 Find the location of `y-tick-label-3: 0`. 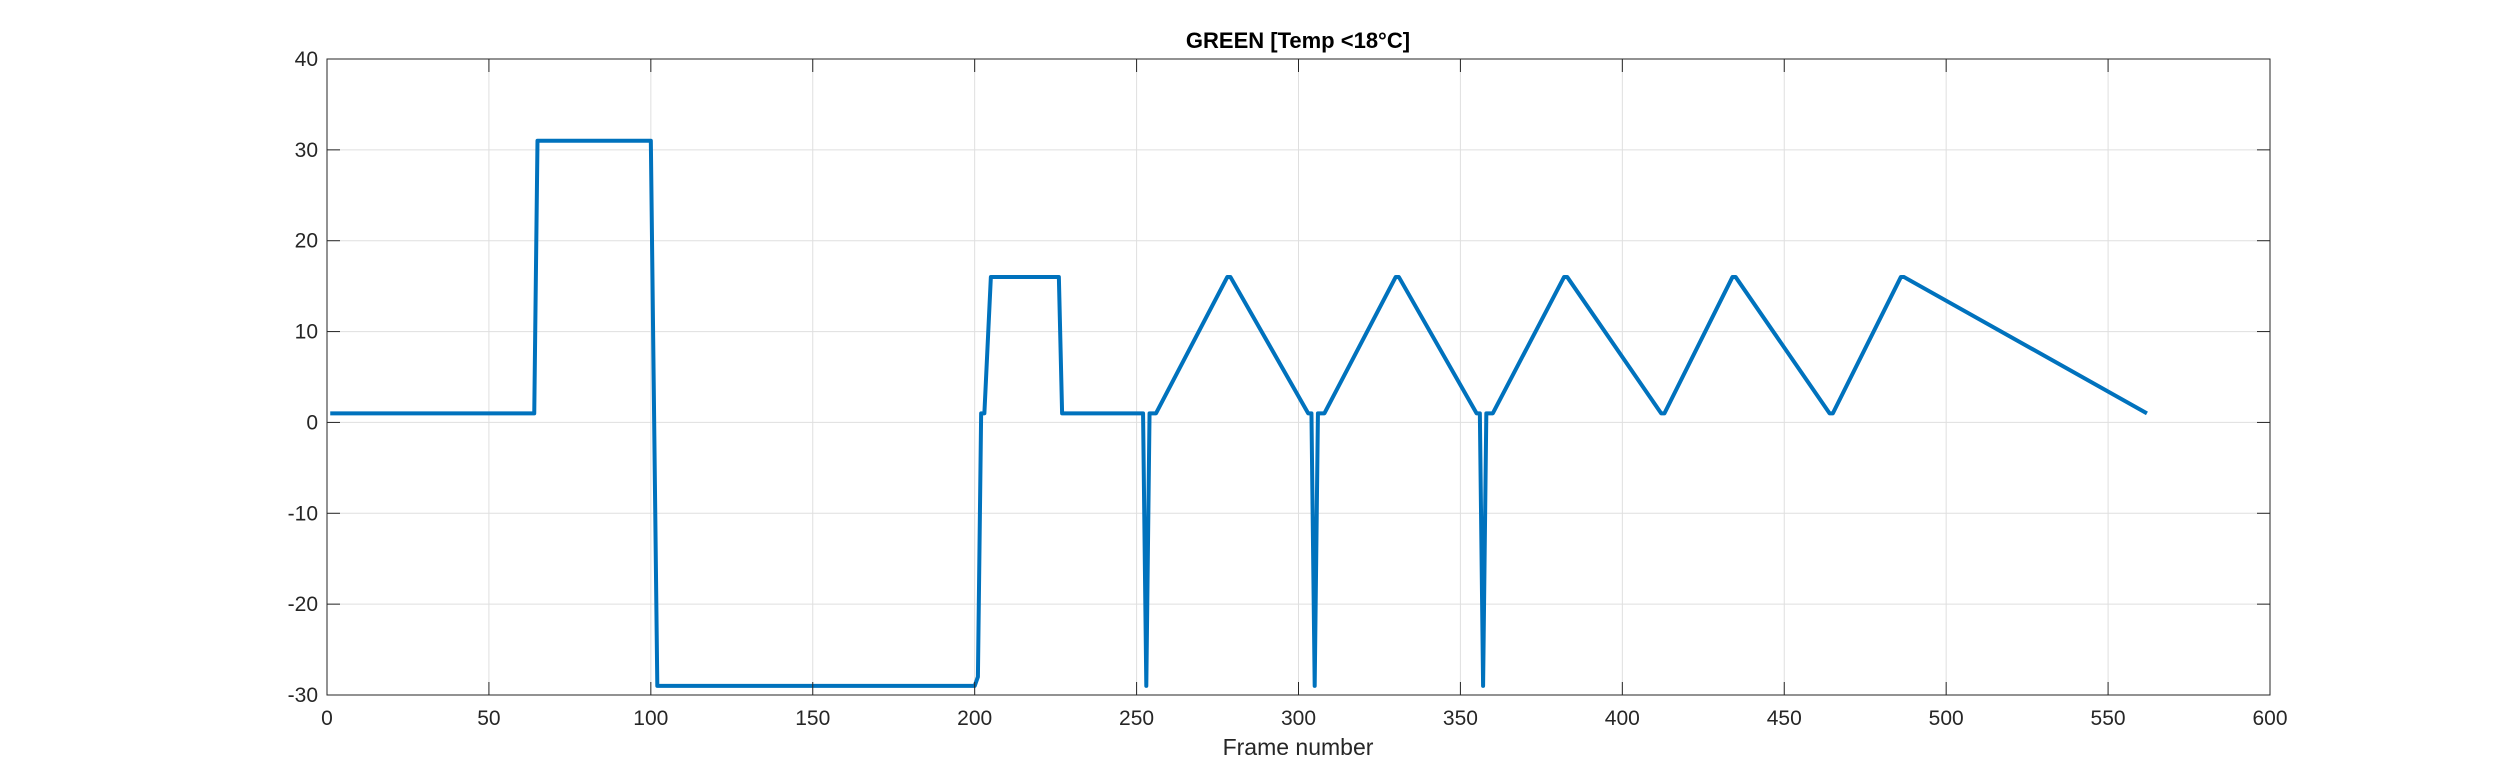

y-tick-label-3: 0 is located at coordinates (312, 422).